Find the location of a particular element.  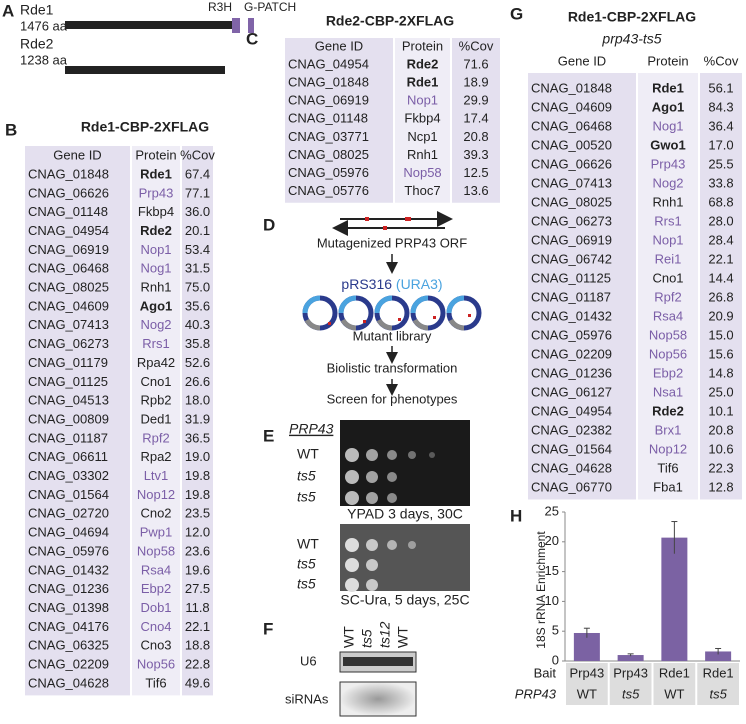

u6-band is located at coordinates (378, 661).